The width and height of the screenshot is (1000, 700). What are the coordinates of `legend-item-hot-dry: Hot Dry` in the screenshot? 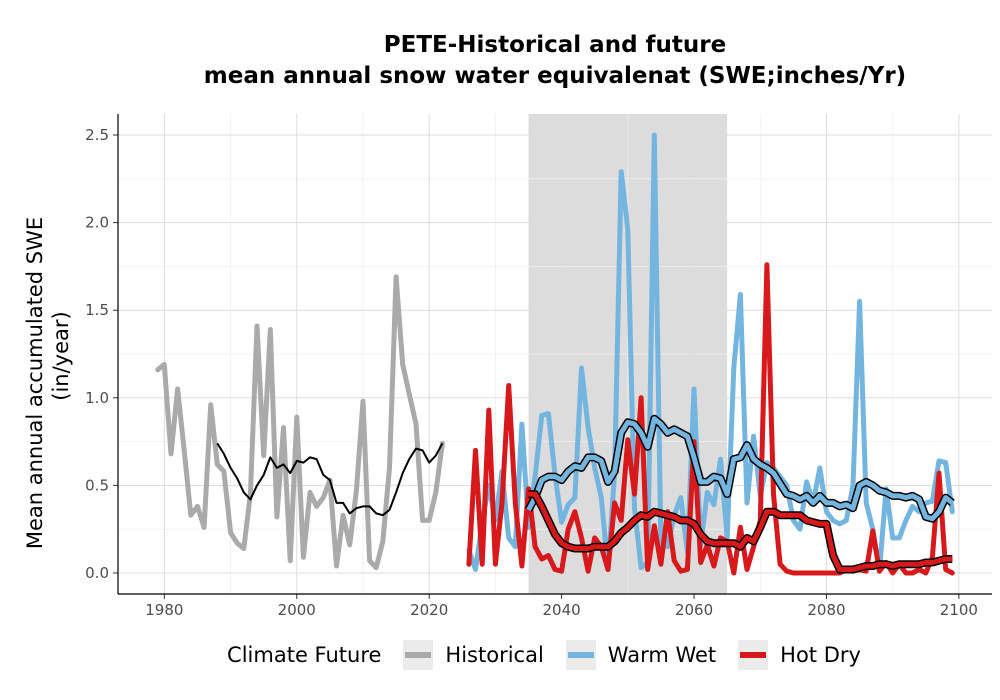 It's located at (799, 655).